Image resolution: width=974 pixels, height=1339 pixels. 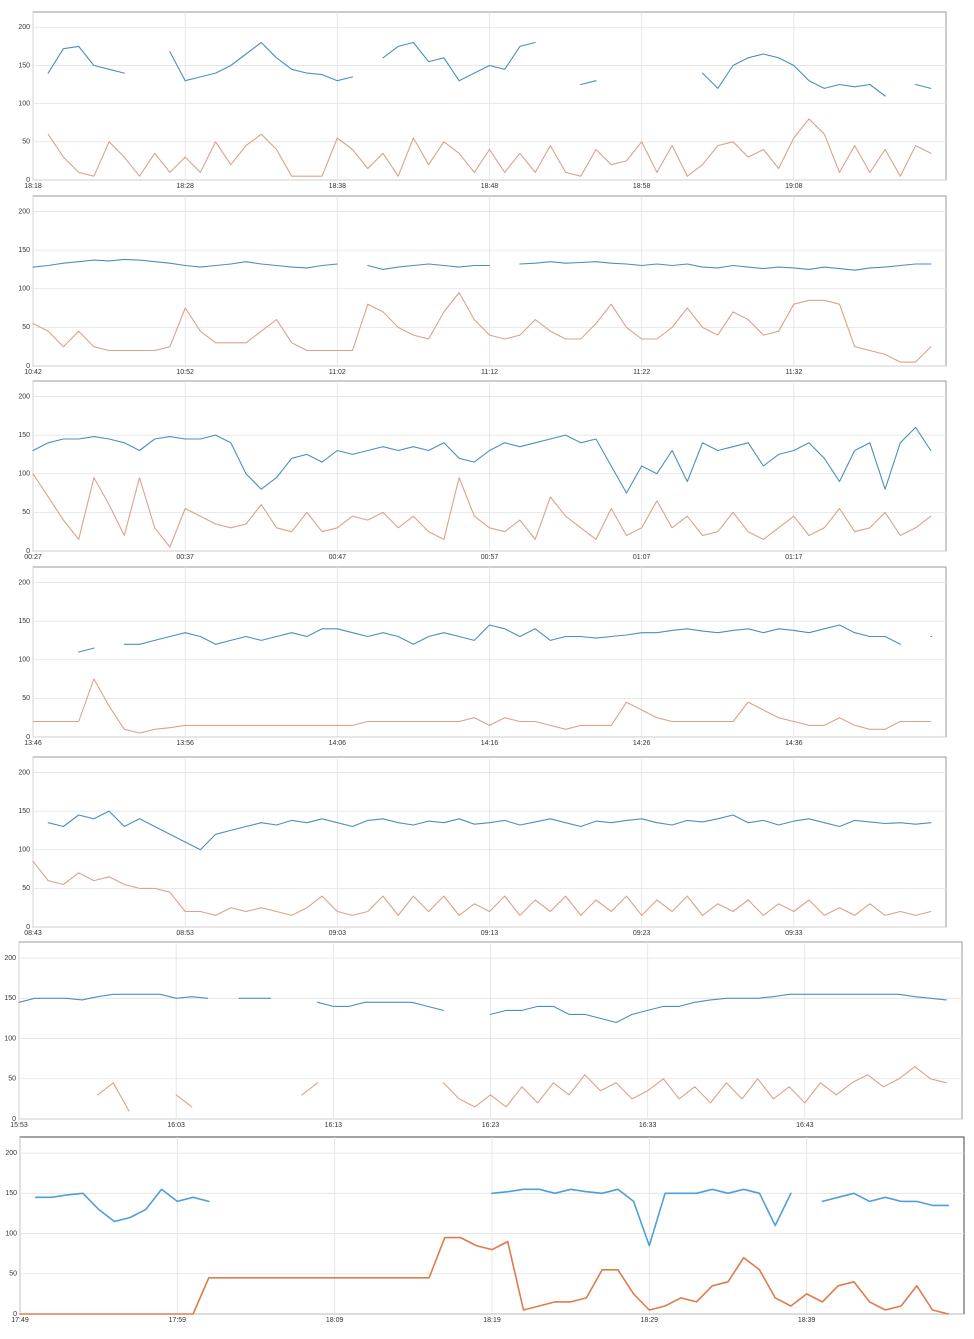 I want to click on x-tick-label: 11:32, so click(x=793, y=372).